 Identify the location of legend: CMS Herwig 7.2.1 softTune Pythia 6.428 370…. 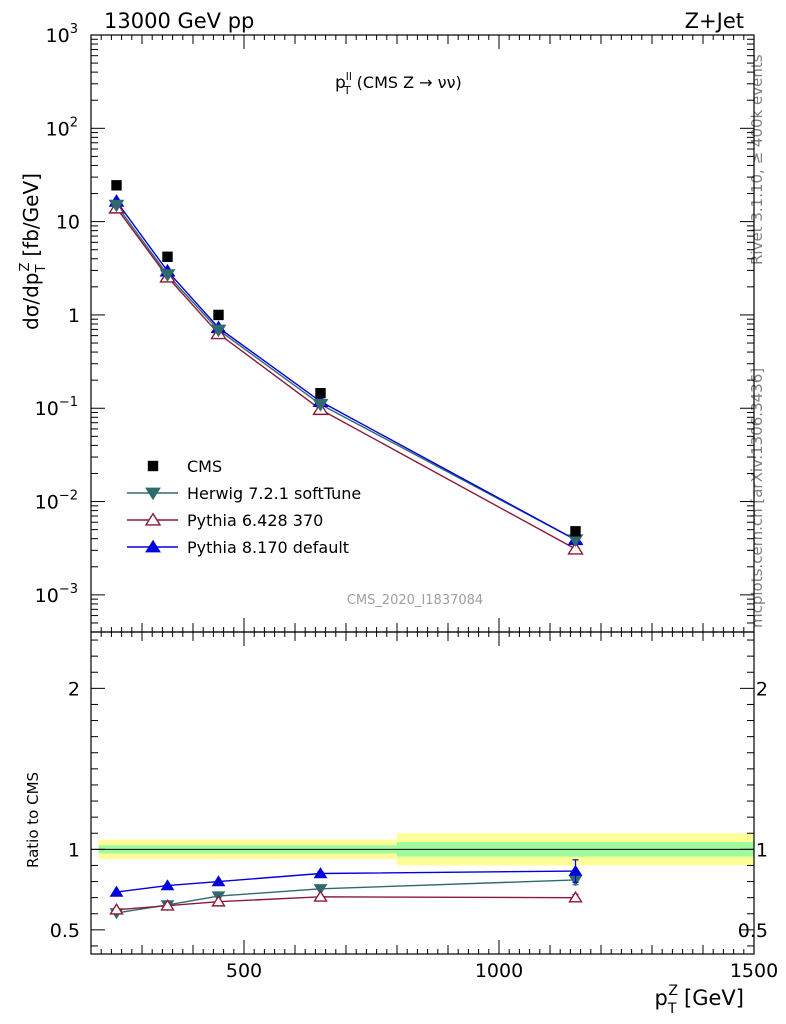
(244, 507).